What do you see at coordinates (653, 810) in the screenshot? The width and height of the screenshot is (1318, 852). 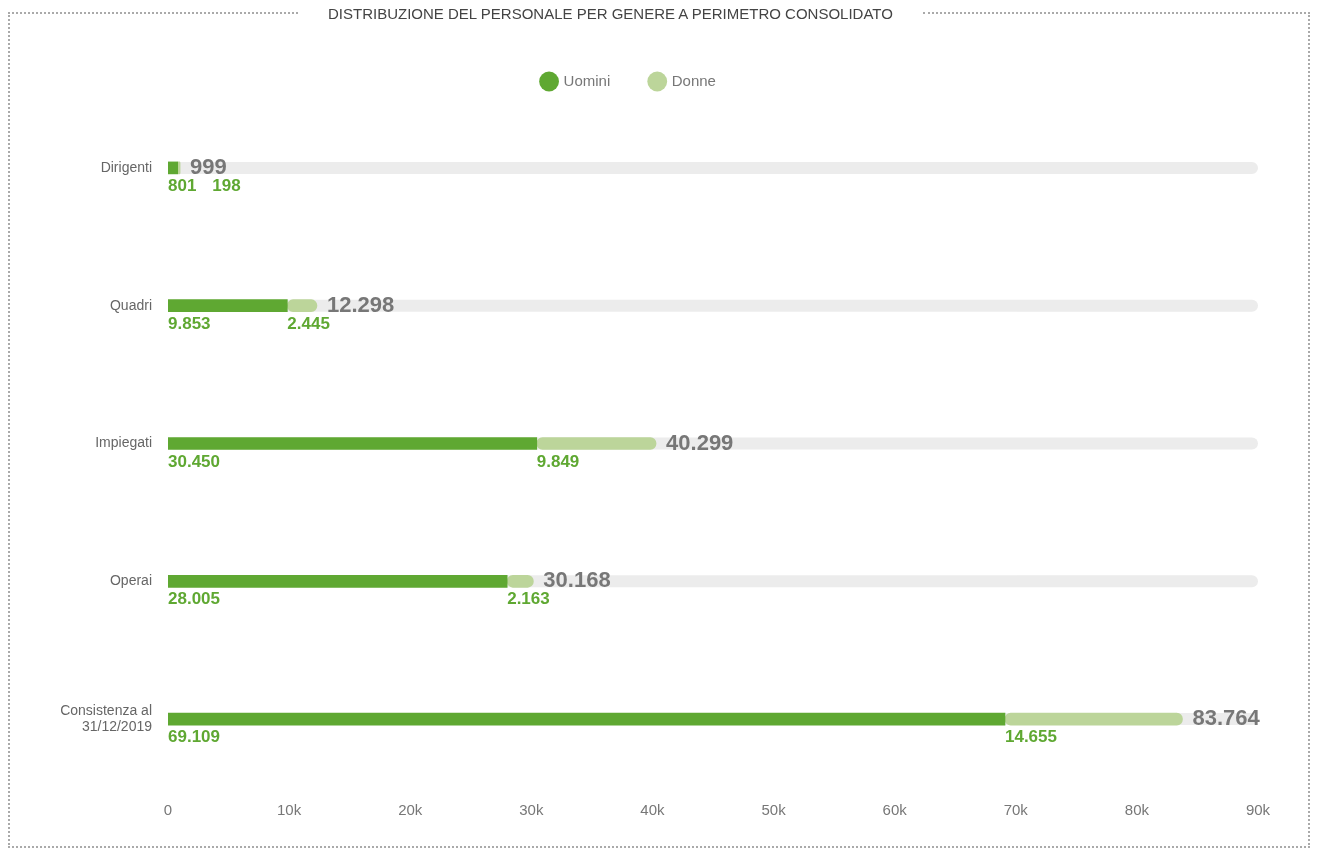 I see `x-tick-label: 40k` at bounding box center [653, 810].